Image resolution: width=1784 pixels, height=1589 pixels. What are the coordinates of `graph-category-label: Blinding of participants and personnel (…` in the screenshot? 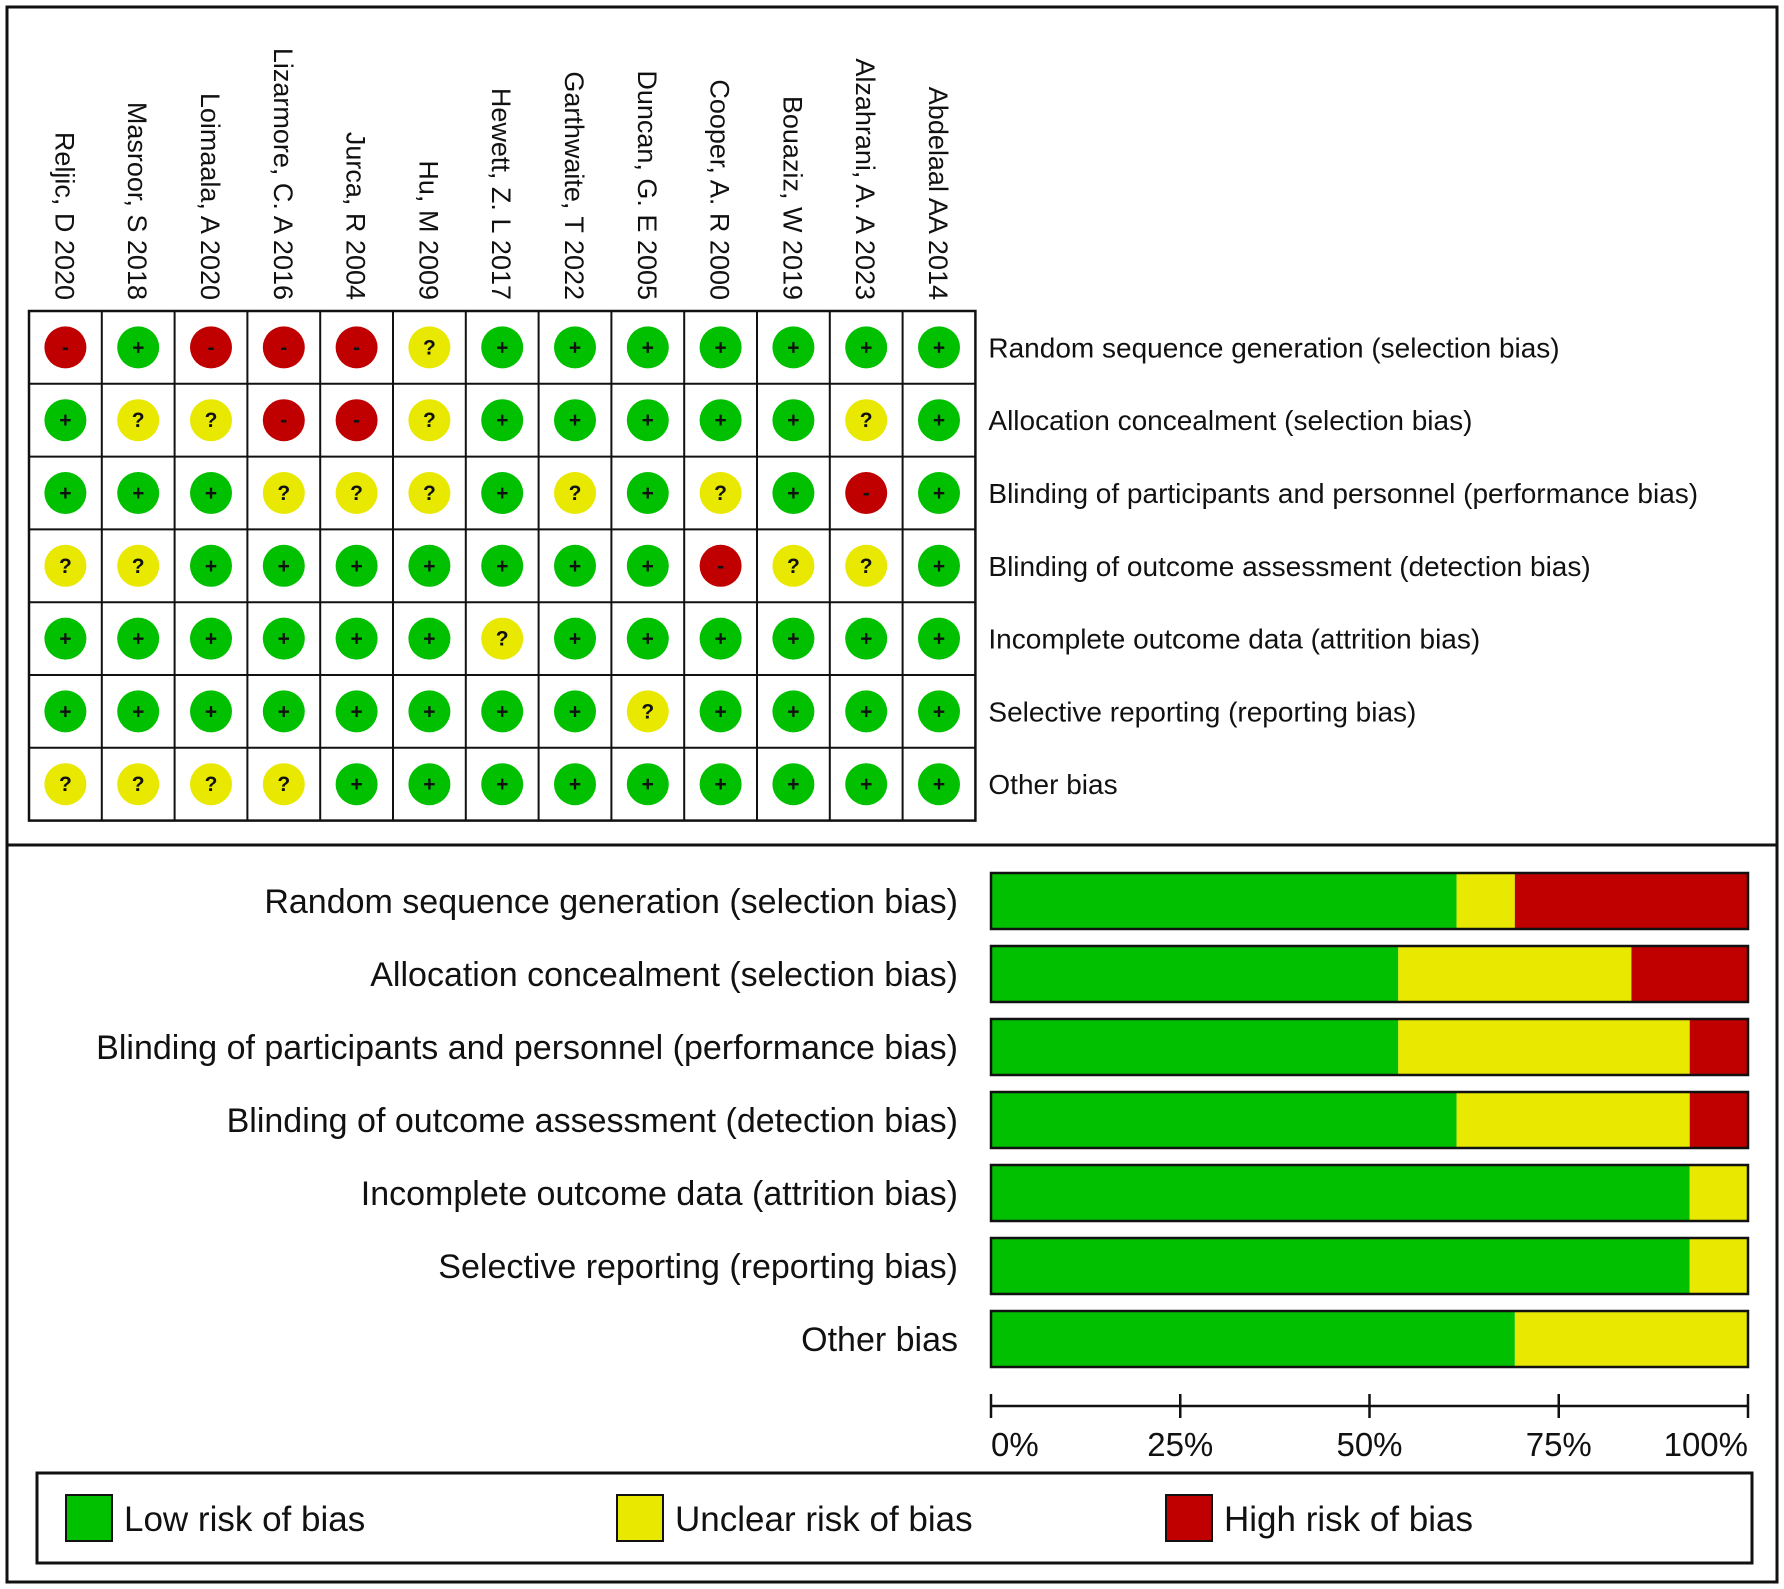 It's located at (527, 1048).